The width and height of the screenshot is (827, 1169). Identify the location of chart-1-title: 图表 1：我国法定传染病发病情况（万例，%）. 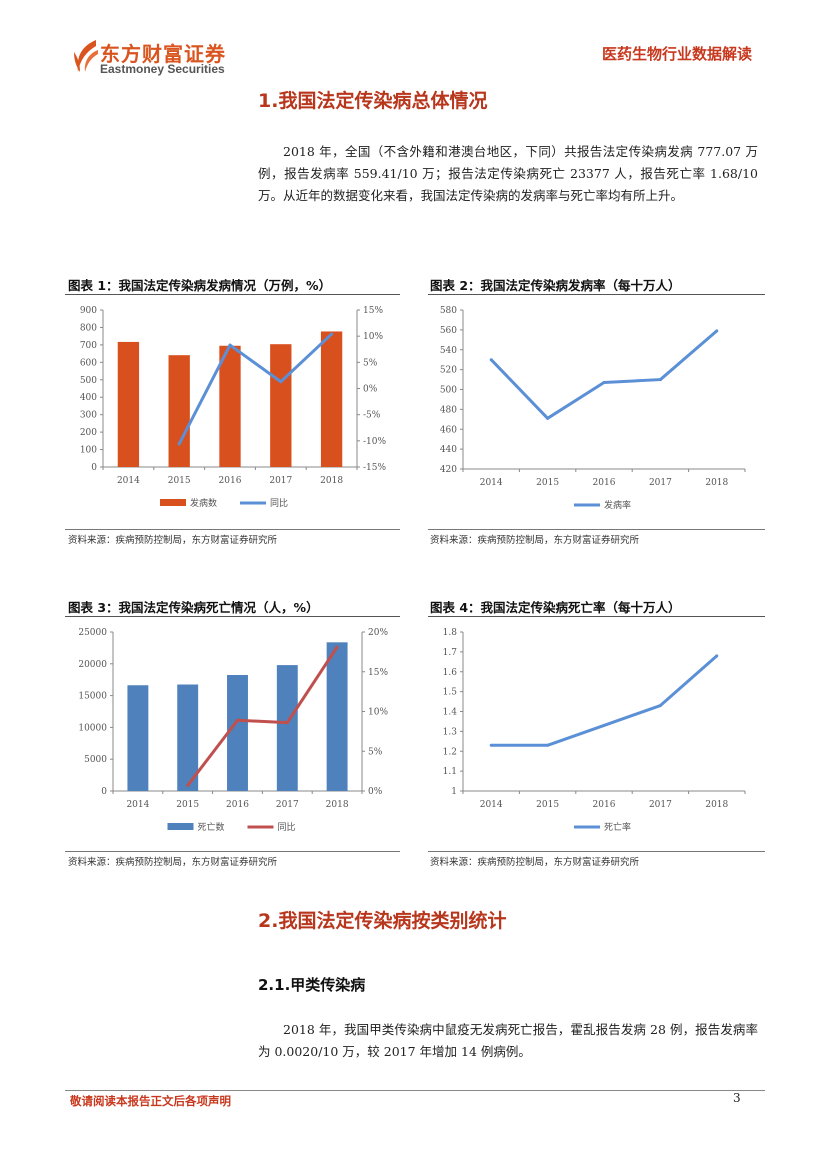
(200, 285).